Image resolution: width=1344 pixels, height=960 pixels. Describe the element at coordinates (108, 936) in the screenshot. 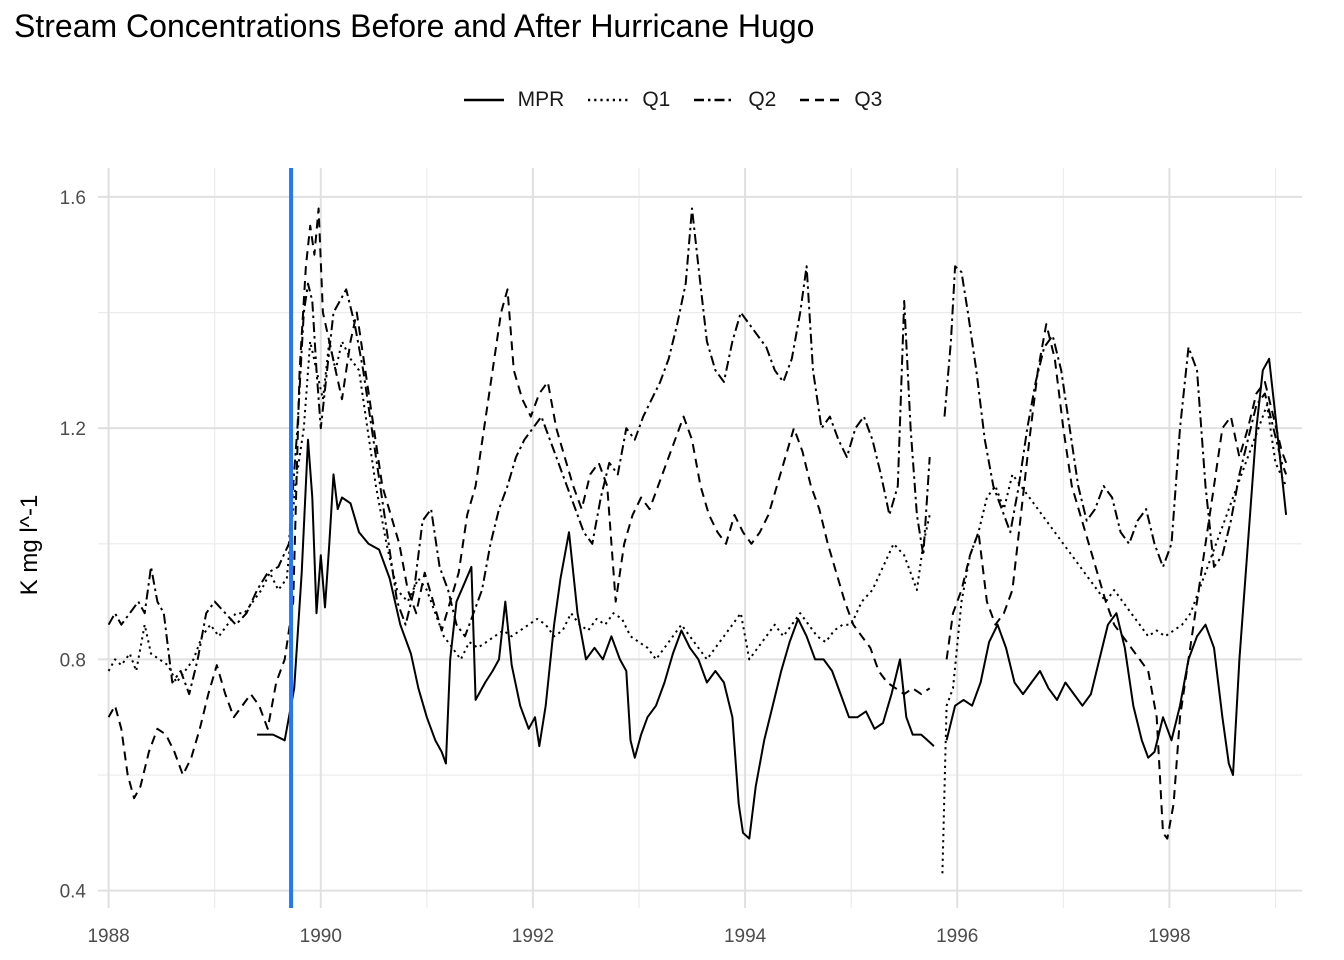

I see `x-tick-label: 1988` at that location.